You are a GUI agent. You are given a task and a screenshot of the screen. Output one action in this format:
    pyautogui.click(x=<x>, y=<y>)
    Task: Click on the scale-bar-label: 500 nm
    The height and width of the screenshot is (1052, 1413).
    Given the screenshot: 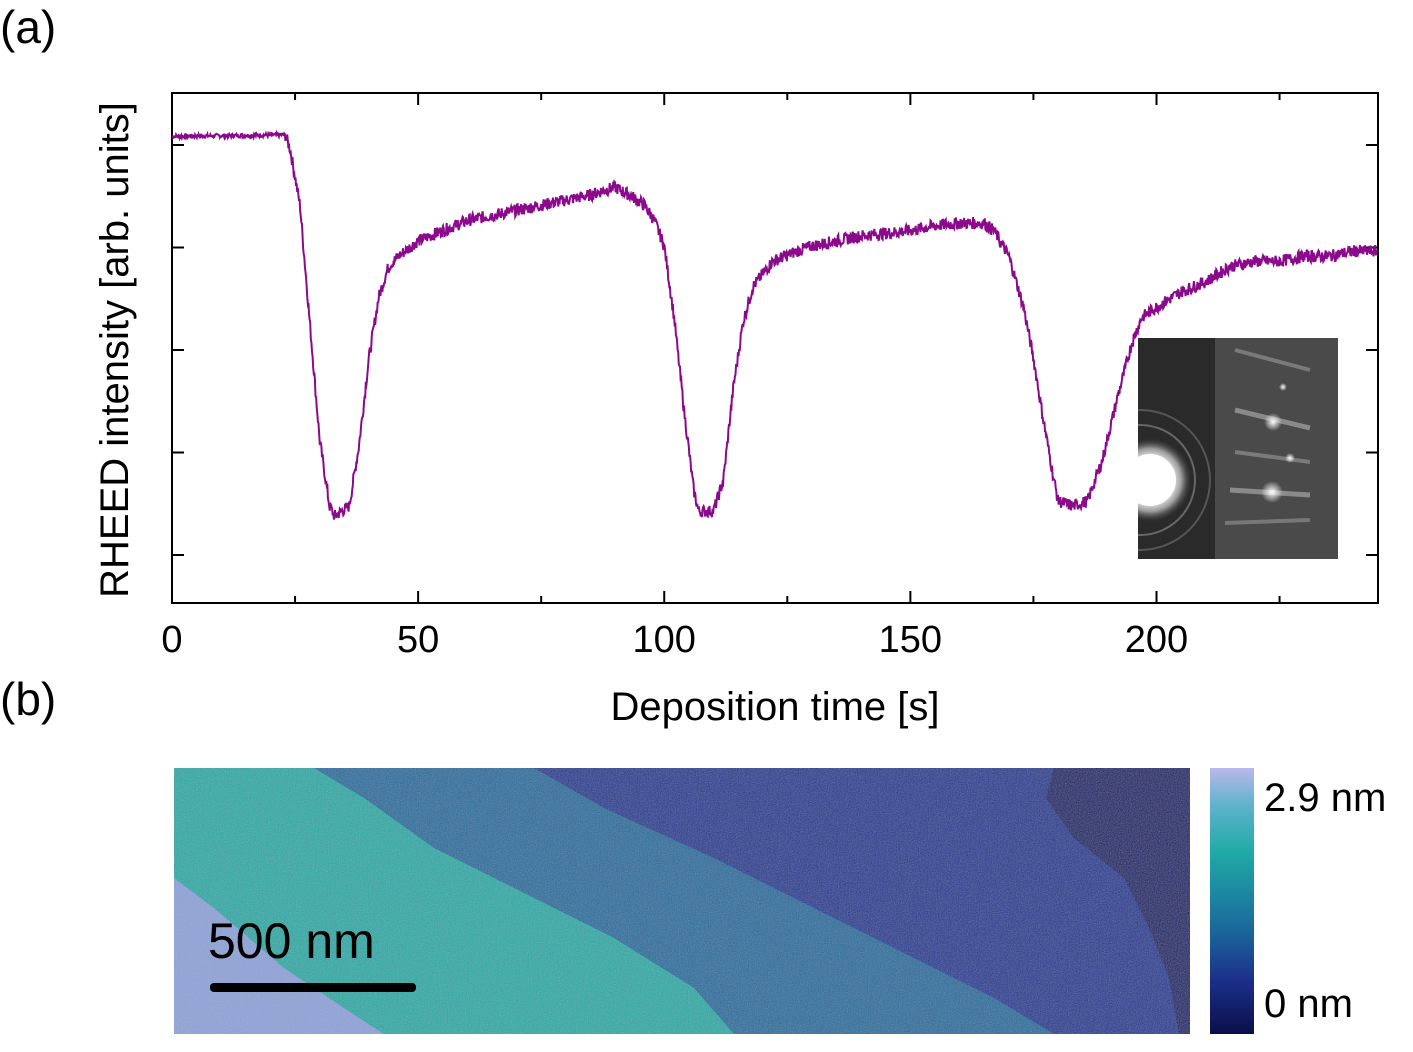 What is the action you would take?
    pyautogui.click(x=291, y=941)
    